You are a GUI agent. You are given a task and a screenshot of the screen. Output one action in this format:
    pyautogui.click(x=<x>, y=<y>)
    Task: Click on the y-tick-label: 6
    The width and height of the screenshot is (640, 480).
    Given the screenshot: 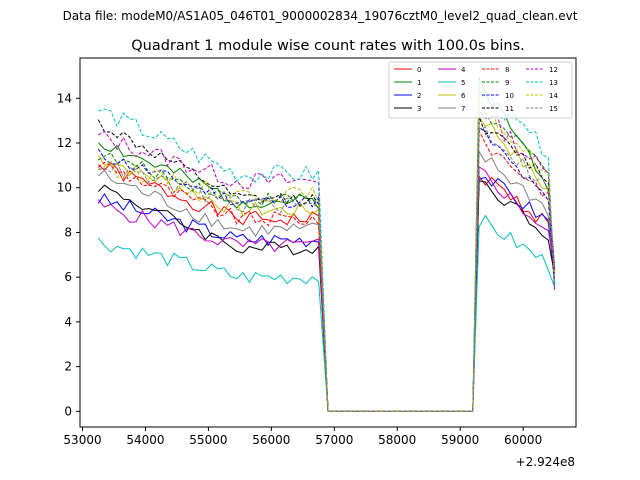 What is the action you would take?
    pyautogui.click(x=68, y=277)
    